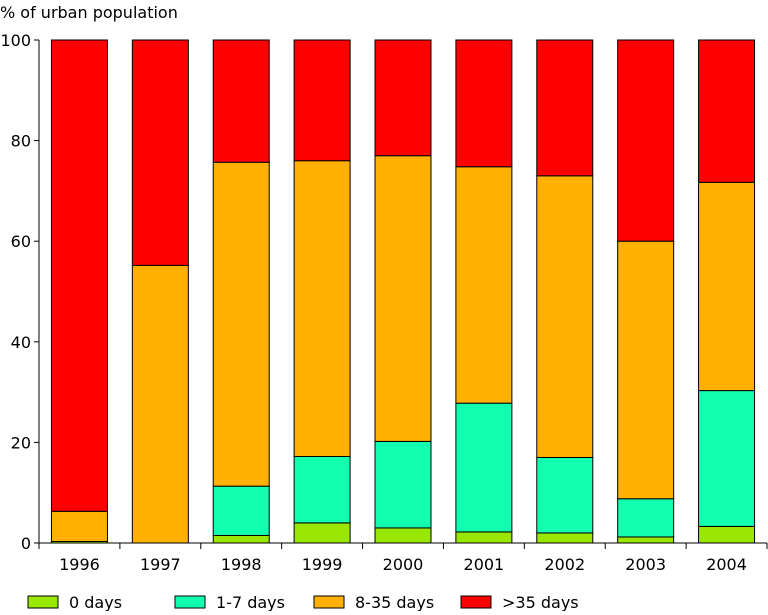 The image size is (768, 615). I want to click on y-tick-label-60: 60, so click(21, 241).